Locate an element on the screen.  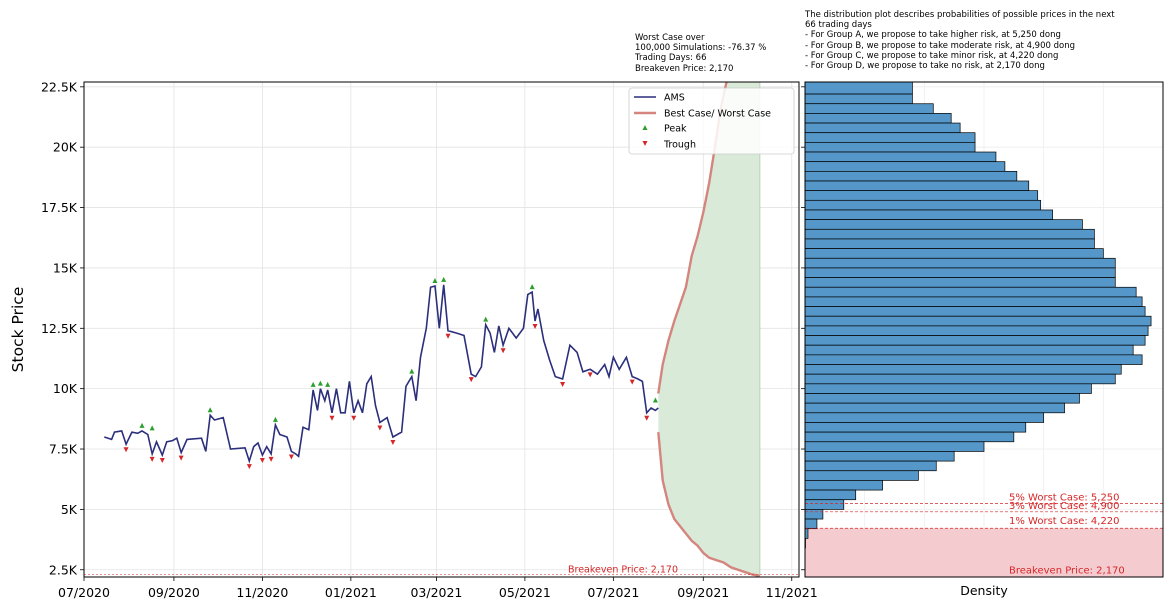
x-tick-label: 11/2021 is located at coordinates (792, 592).